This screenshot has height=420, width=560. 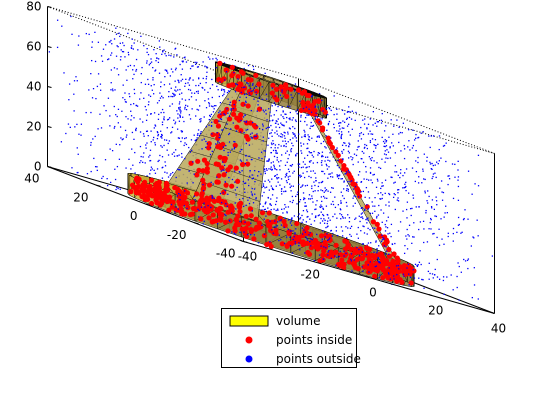 I want to click on volume-swatch, so click(x=249, y=321).